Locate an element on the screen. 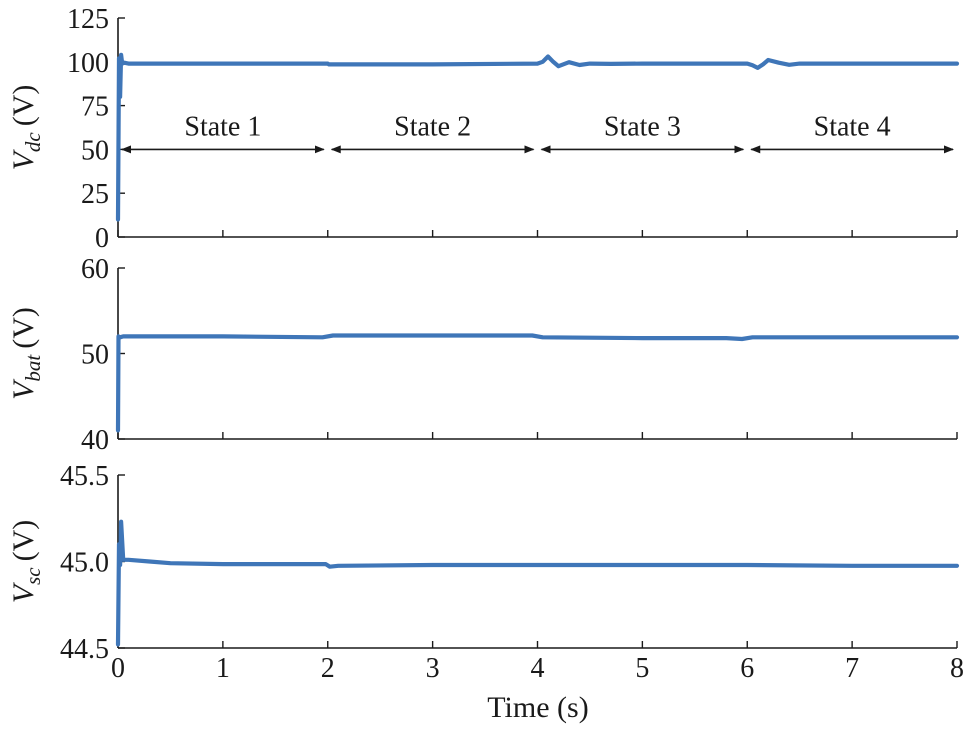 The height and width of the screenshot is (729, 966). y-tick-label: 44.5 is located at coordinates (84, 649).